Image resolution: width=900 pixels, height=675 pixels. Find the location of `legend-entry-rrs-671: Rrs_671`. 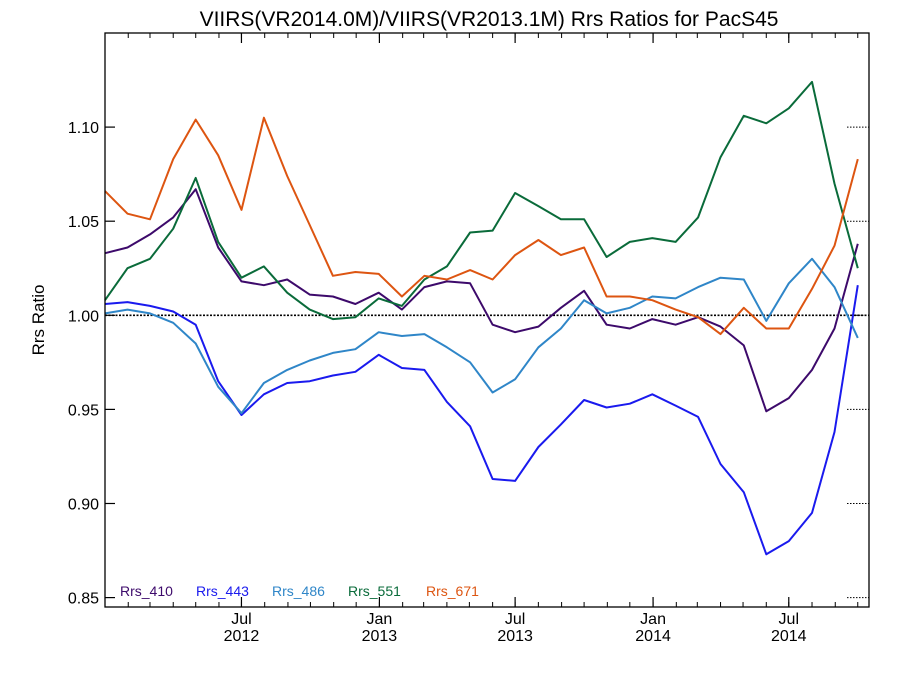

legend-entry-rrs-671: Rrs_671 is located at coordinates (452, 591).